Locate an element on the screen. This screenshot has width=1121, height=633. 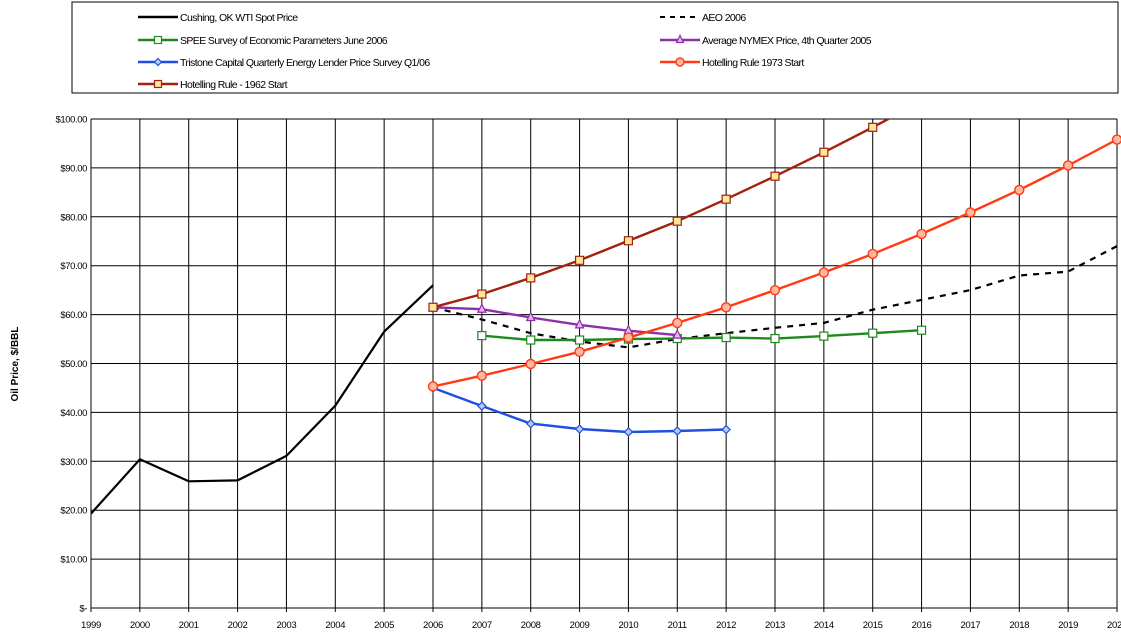
y-tick-label: $60.00 is located at coordinates (73, 315).